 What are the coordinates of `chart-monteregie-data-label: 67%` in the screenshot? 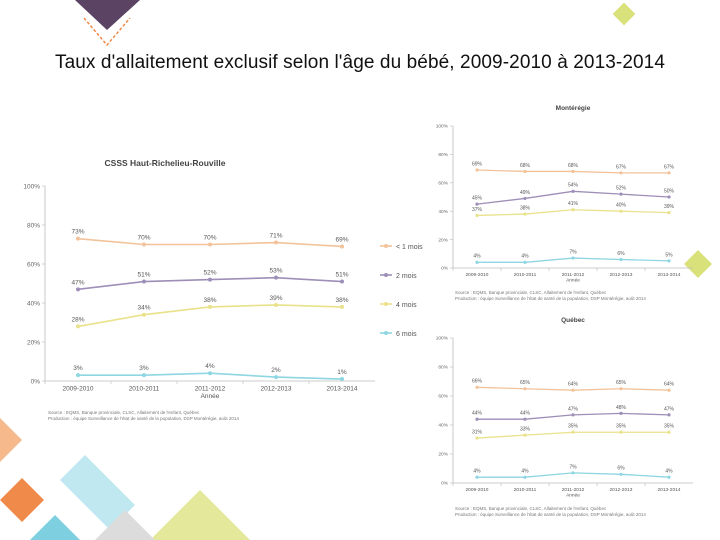 It's located at (669, 167).